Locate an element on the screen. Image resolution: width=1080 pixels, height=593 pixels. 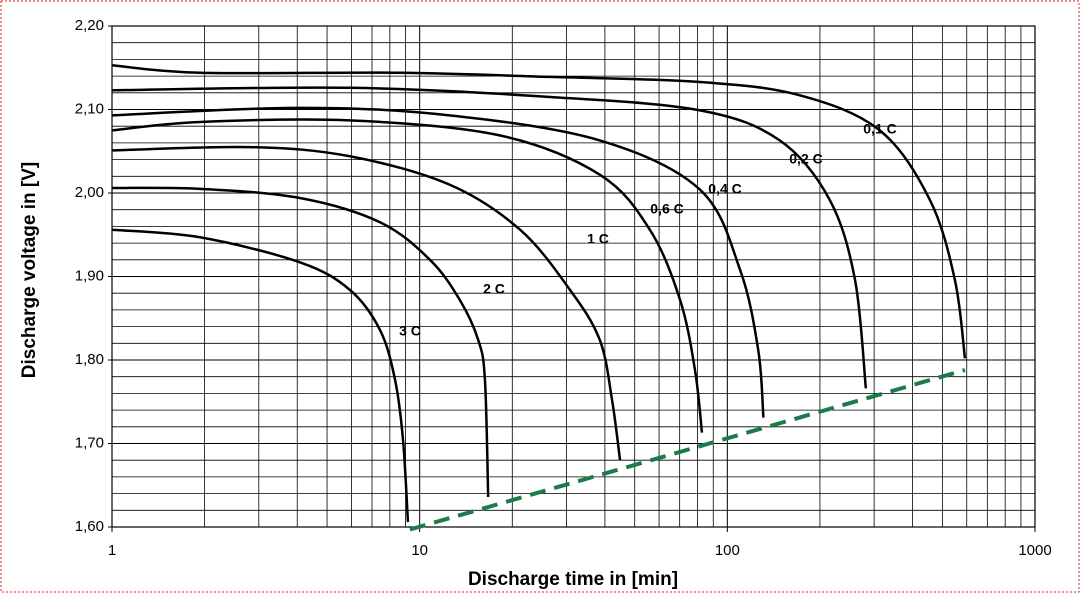
y-tick-label: 1,70 is located at coordinates (89, 442).